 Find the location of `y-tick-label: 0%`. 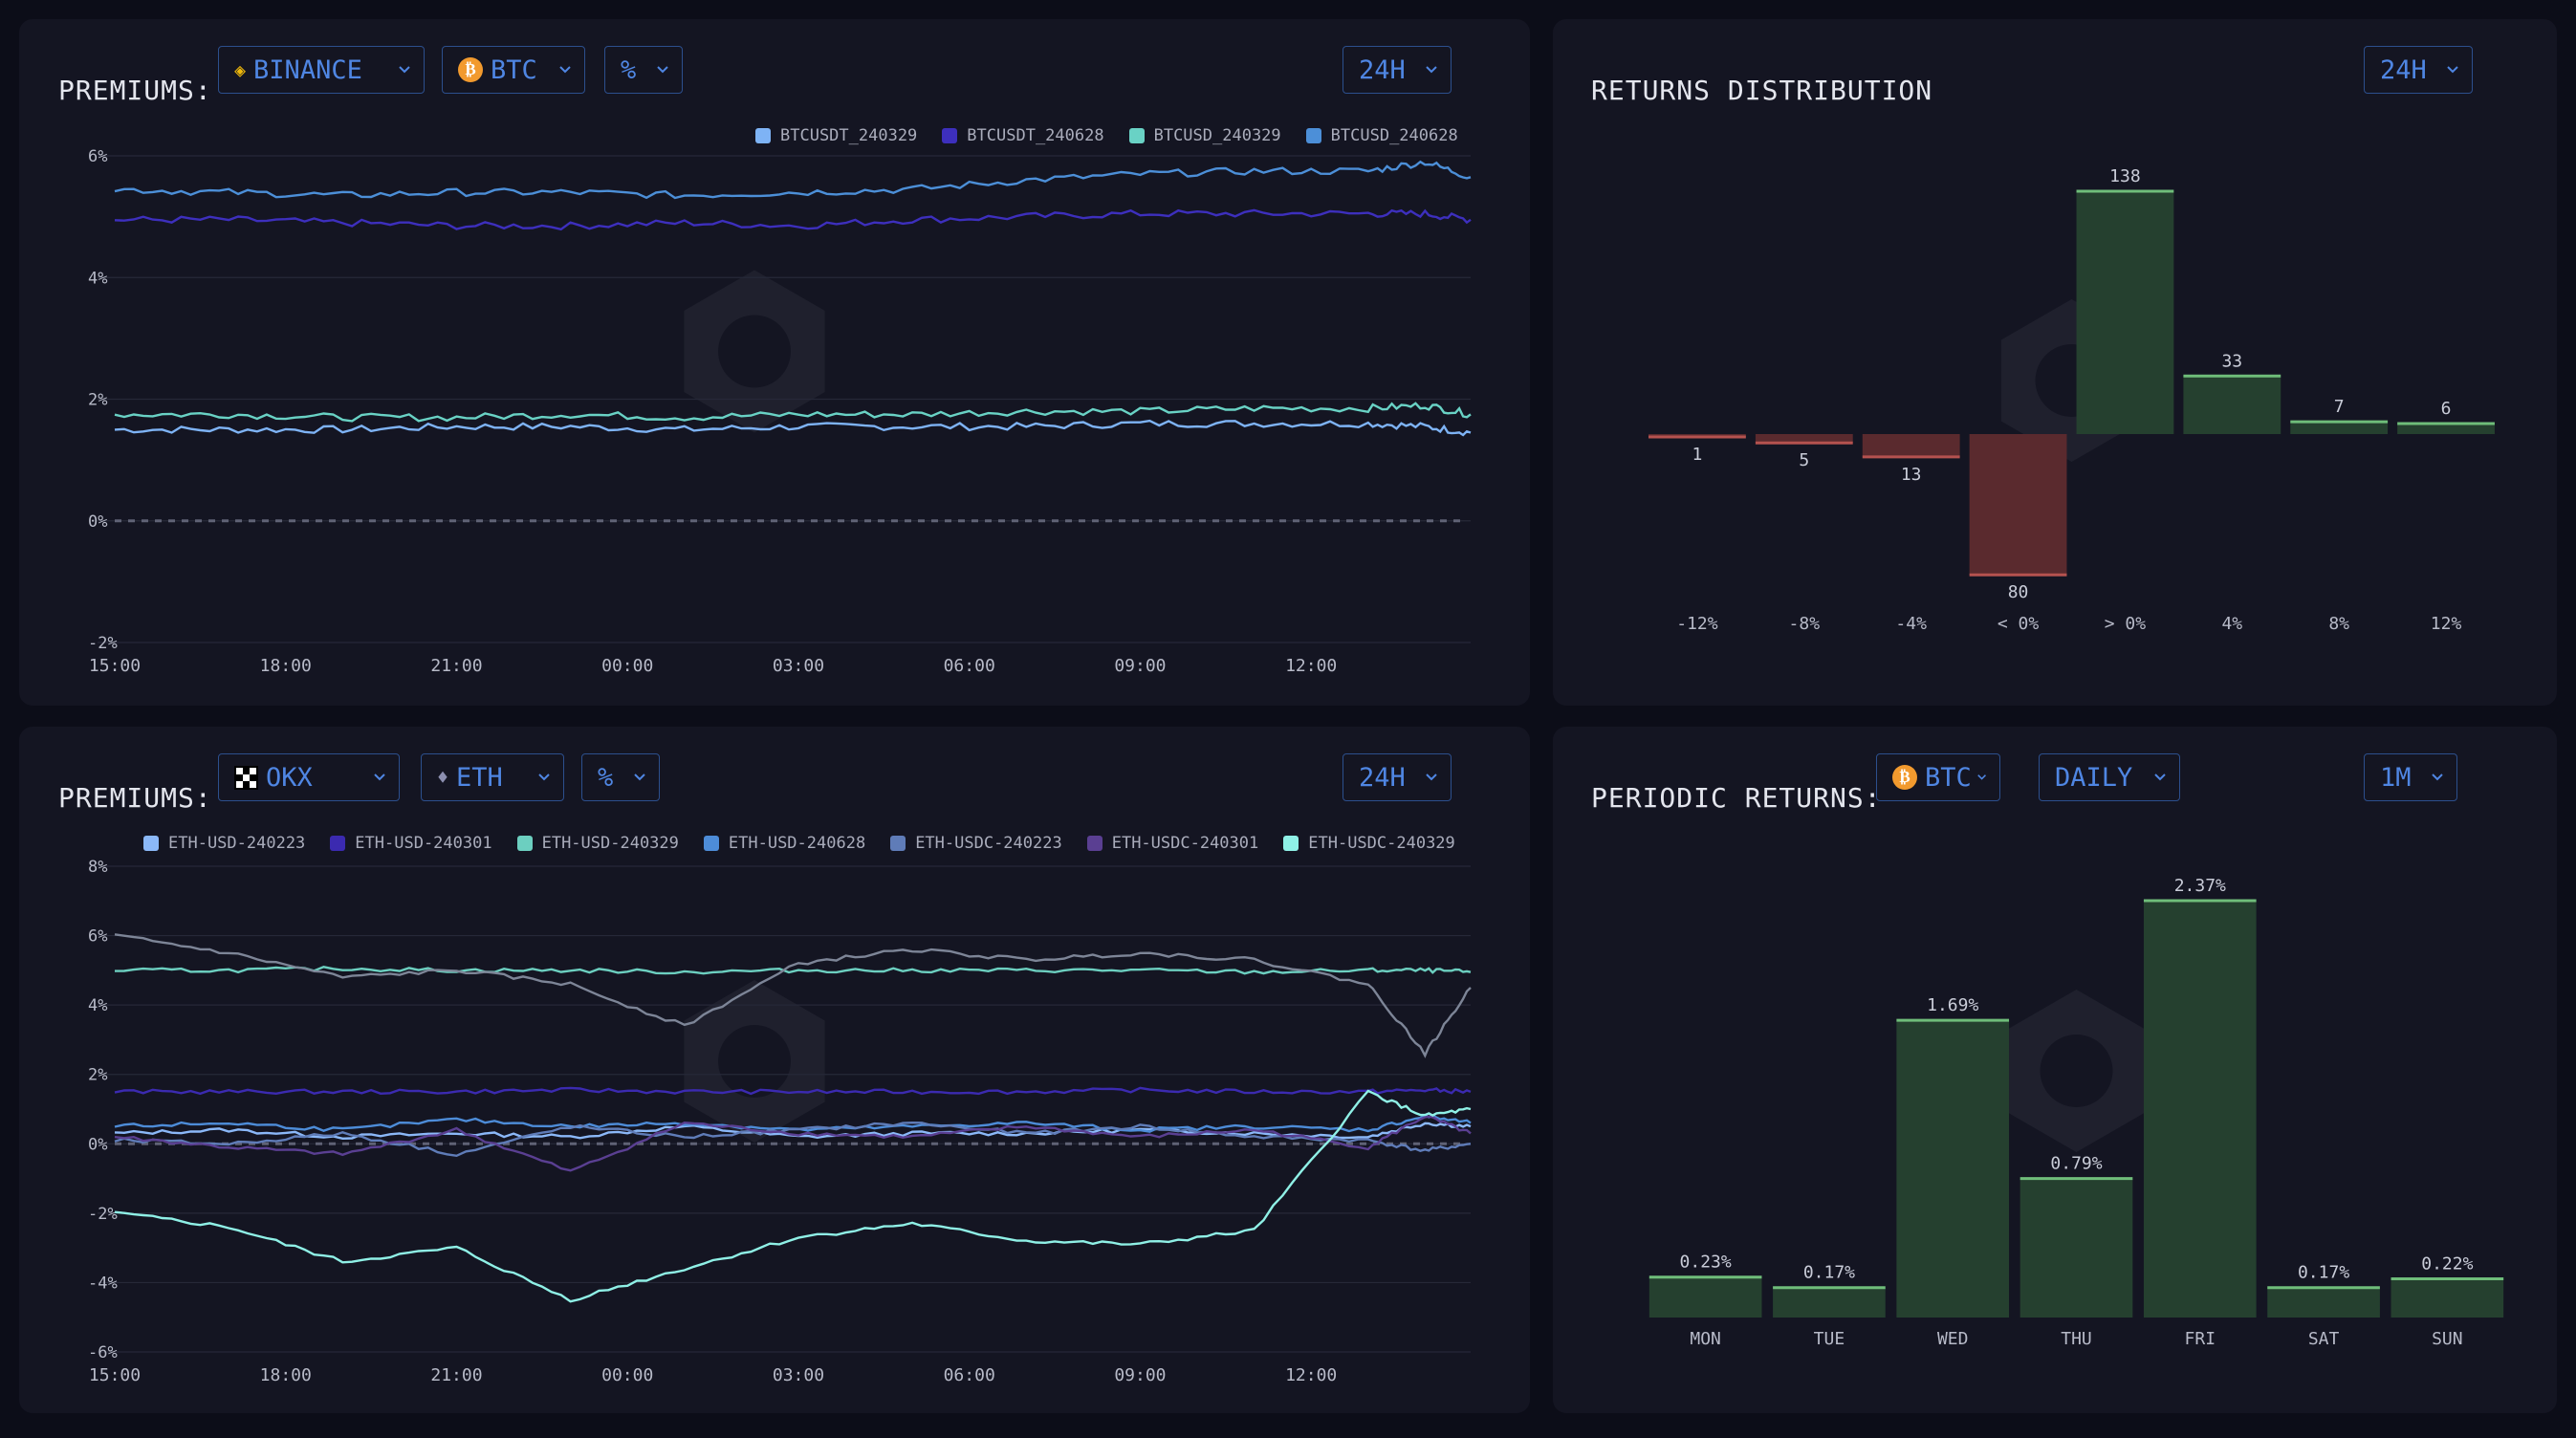

y-tick-label: 0% is located at coordinates (97, 1144).